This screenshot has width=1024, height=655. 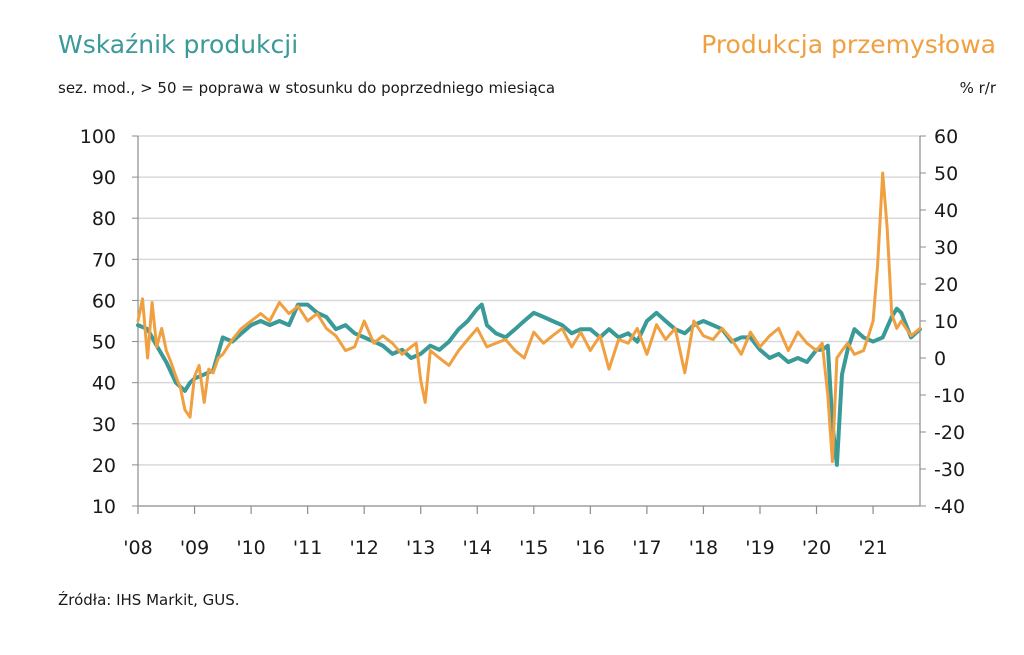 What do you see at coordinates (477, 548) in the screenshot?
I see `x-tick-label: '14` at bounding box center [477, 548].